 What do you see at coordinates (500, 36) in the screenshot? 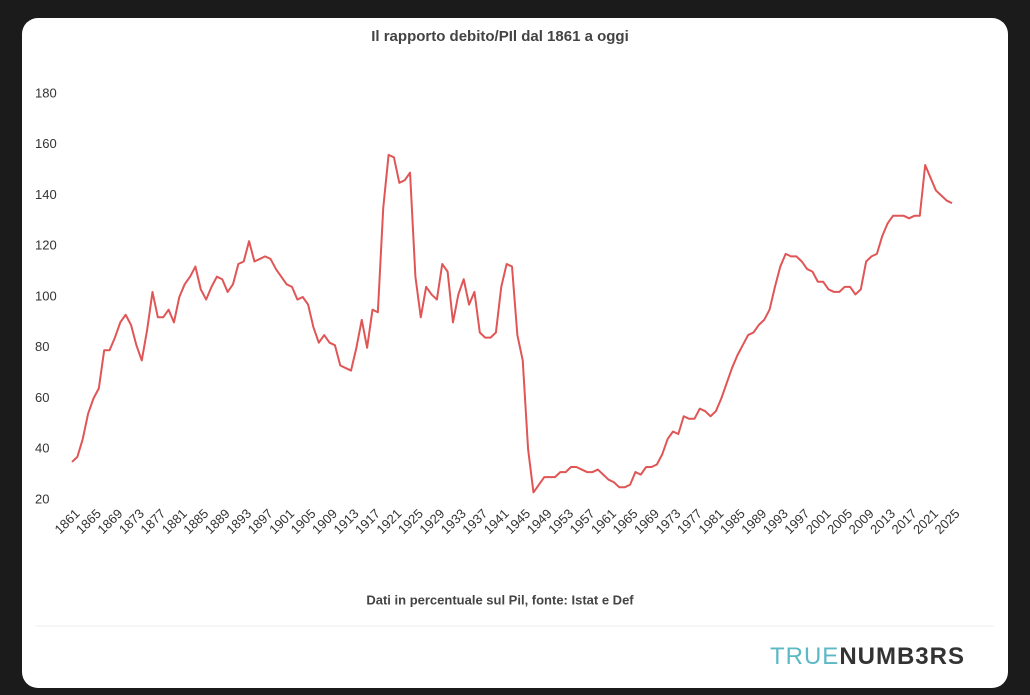
I see `chart-title: Il rapporto debito/PIl dal 1861 a oggi` at bounding box center [500, 36].